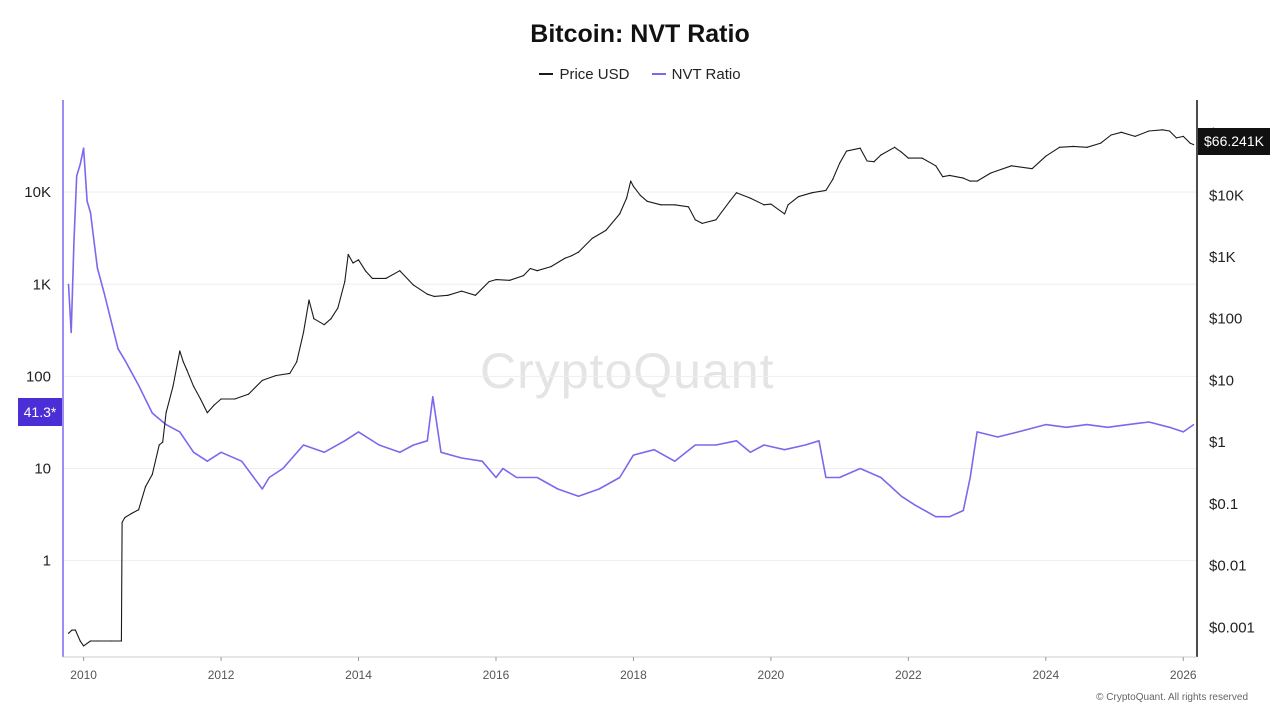 The height and width of the screenshot is (720, 1280). Describe the element at coordinates (658, 74) in the screenshot. I see `legend-swatch-nvt` at that location.